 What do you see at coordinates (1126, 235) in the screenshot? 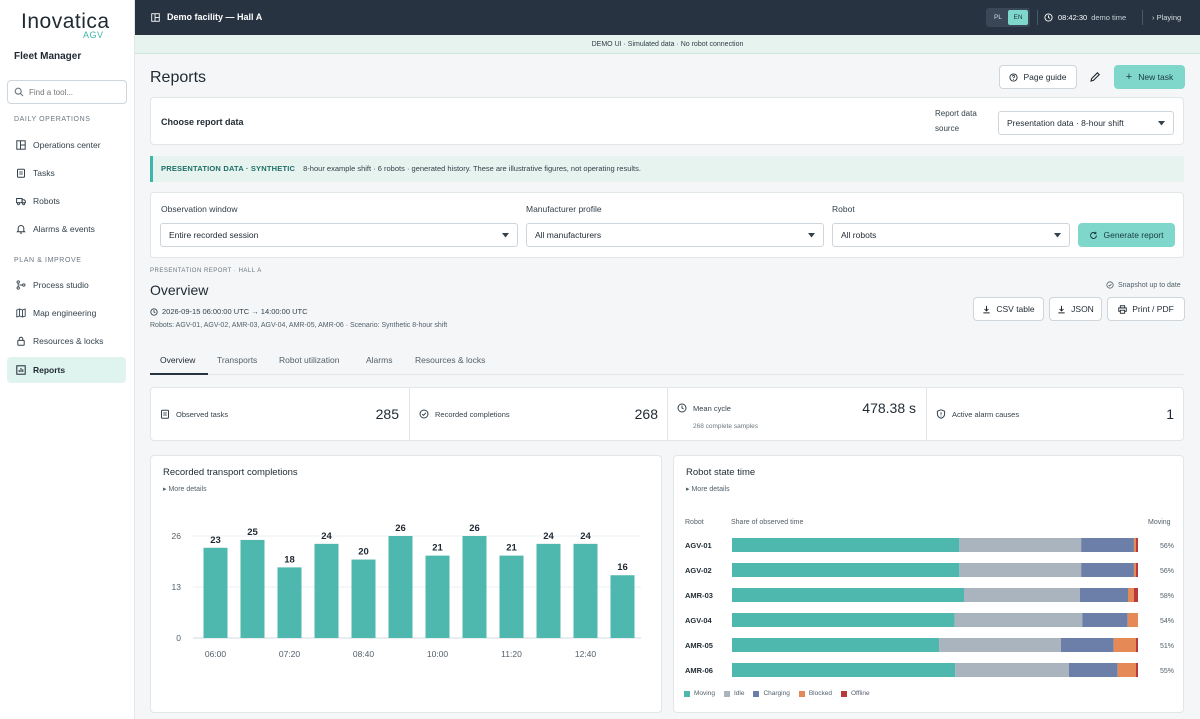
I see `generate-report-button: Generate report` at bounding box center [1126, 235].